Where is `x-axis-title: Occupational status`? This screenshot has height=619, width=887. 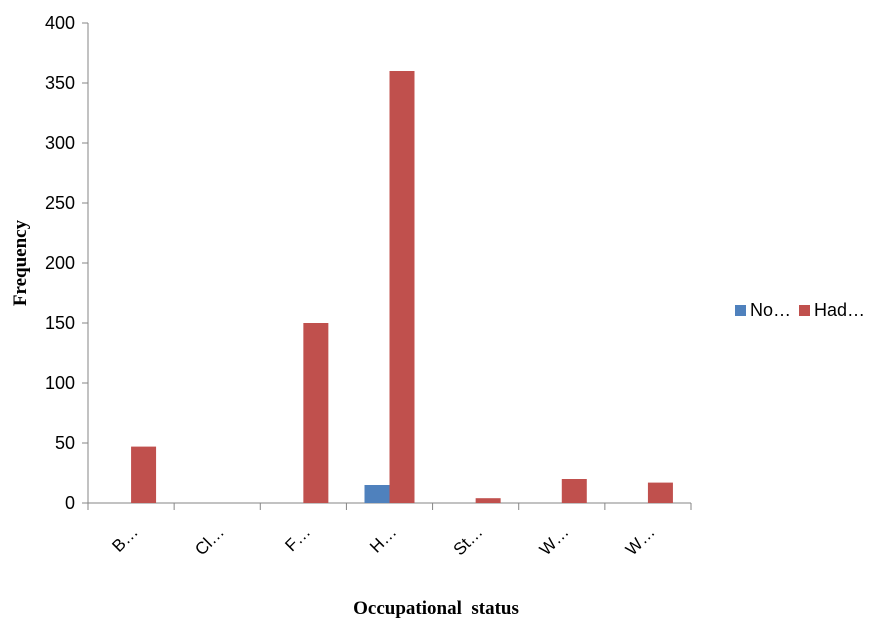
x-axis-title: Occupational status is located at coordinates (436, 608).